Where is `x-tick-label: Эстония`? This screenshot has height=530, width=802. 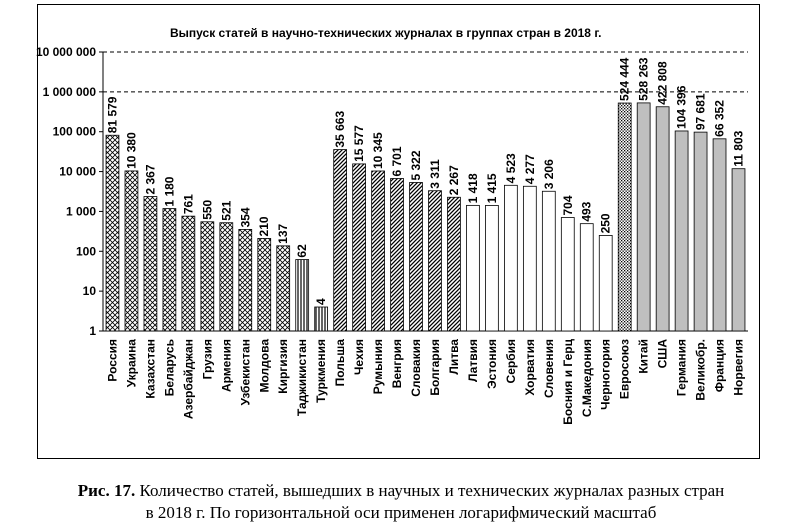 x-tick-label: Эстония is located at coordinates (492, 364).